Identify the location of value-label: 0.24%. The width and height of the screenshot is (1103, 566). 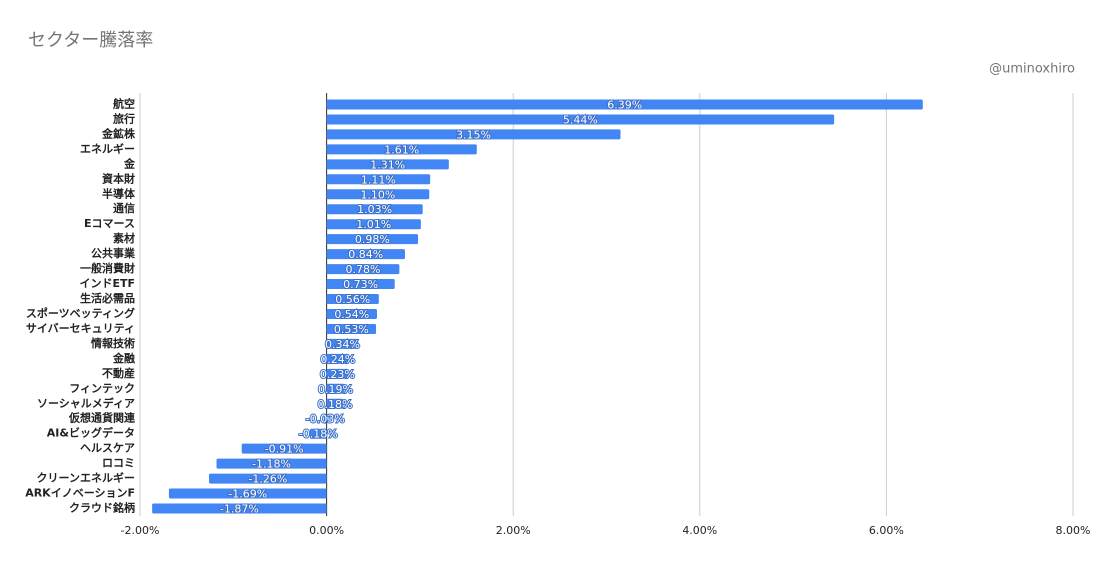
(337, 359).